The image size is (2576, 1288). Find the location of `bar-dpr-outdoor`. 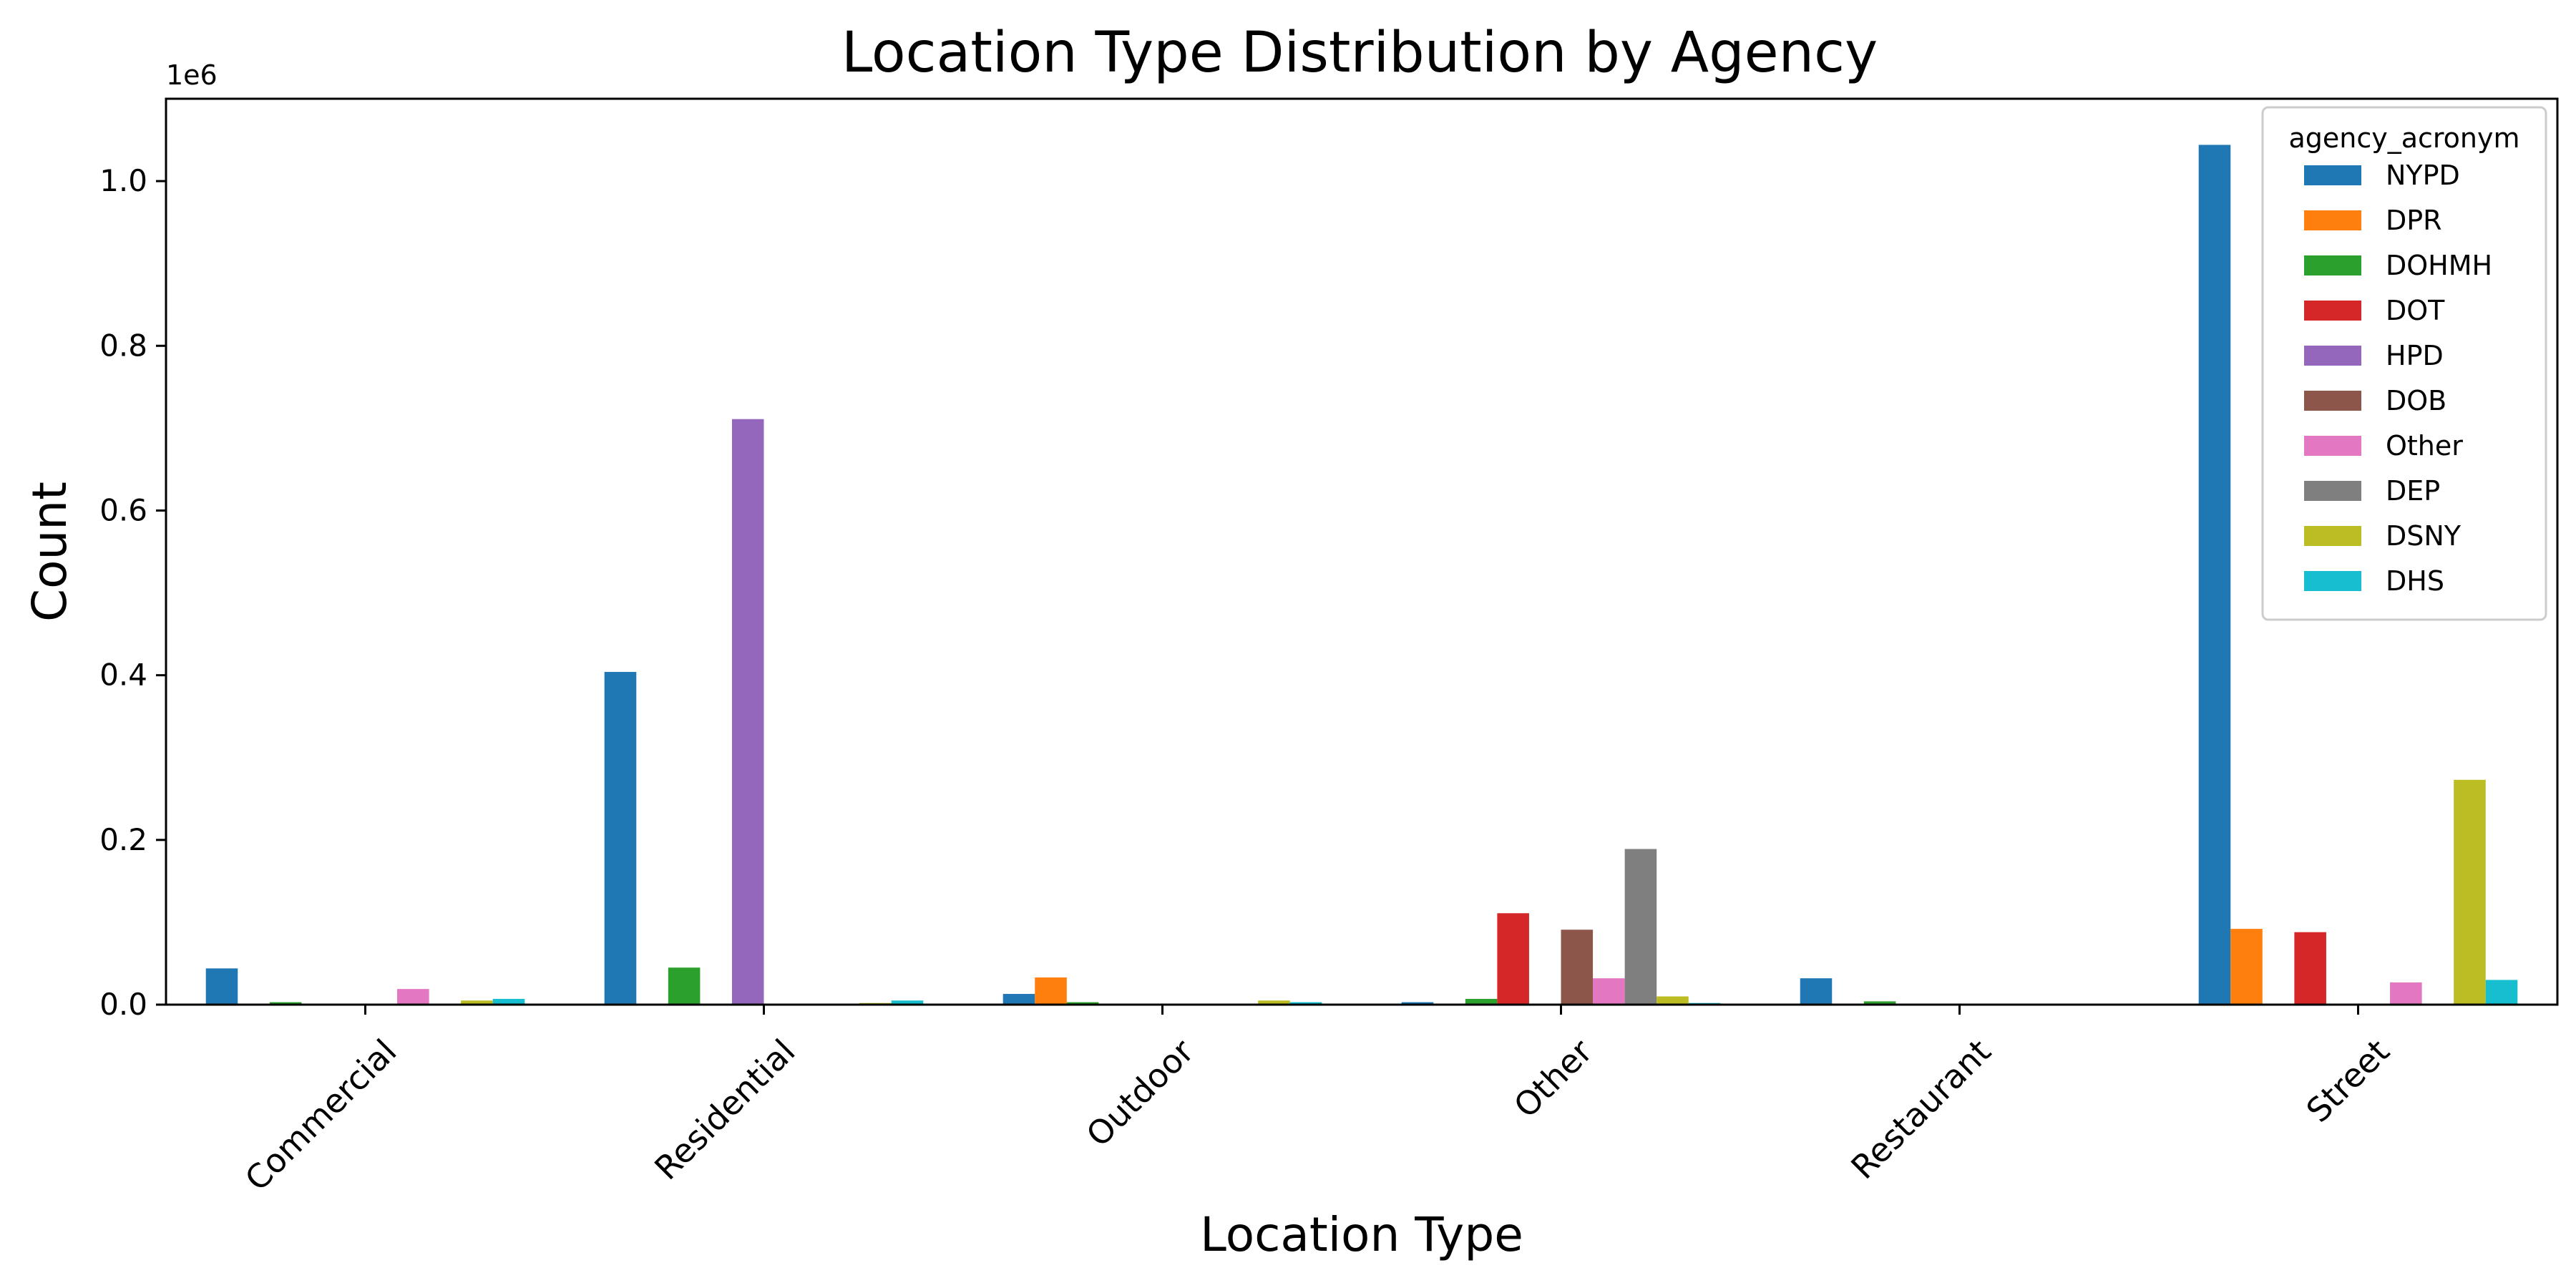

bar-dpr-outdoor is located at coordinates (1051, 991).